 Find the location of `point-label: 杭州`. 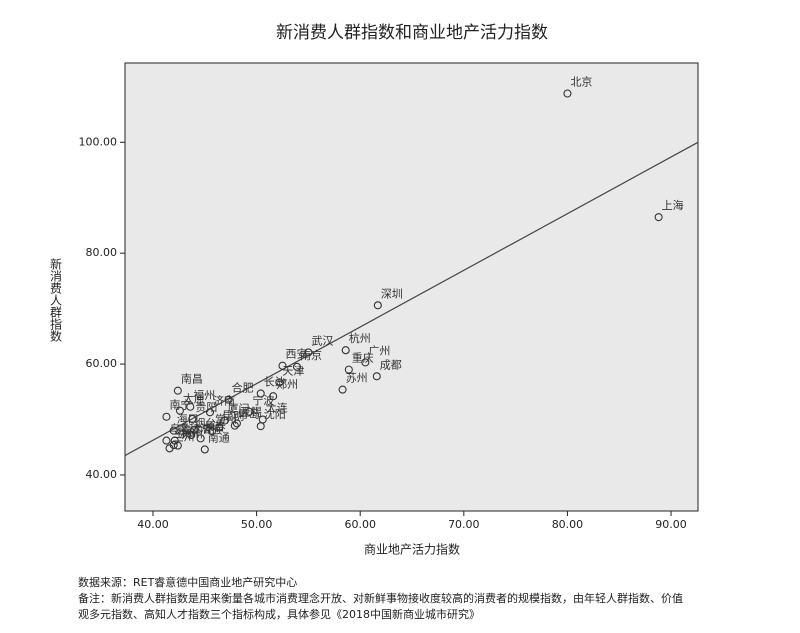

point-label: 杭州 is located at coordinates (360, 338).